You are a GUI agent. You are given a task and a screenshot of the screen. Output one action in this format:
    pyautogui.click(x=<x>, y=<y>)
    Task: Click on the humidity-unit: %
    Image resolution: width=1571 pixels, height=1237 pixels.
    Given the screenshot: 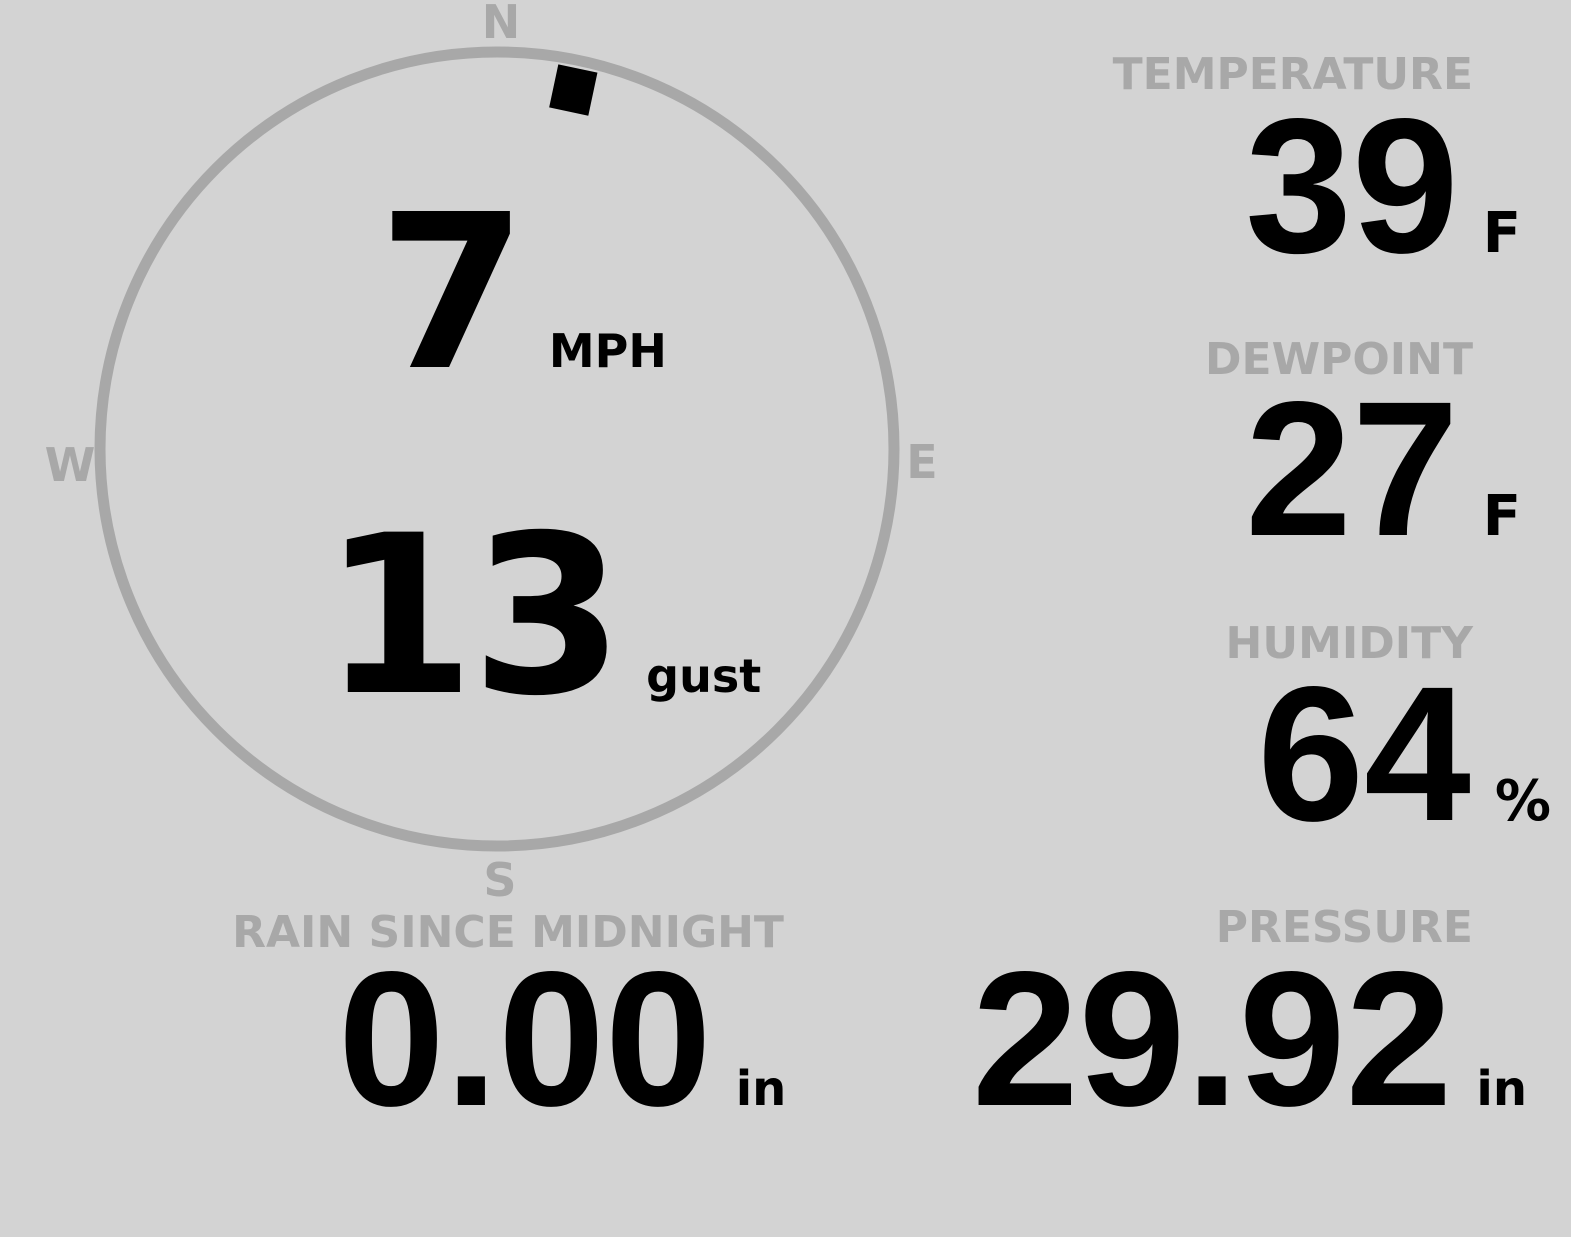 What is the action you would take?
    pyautogui.click(x=1522, y=801)
    